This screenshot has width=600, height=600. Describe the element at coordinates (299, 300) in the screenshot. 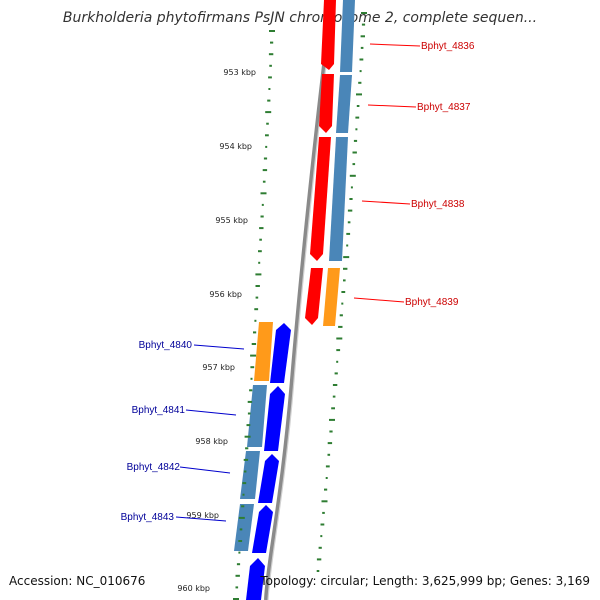

I see `backbone-line` at that location.